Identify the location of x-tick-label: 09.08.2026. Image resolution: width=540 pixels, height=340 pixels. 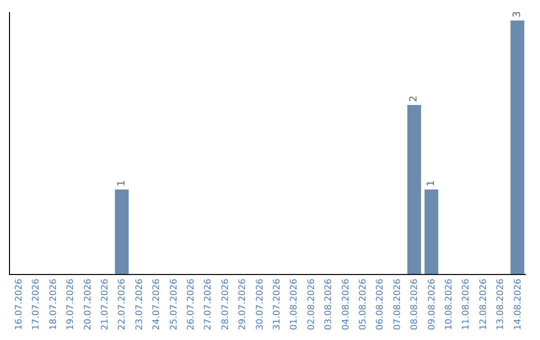
(432, 304).